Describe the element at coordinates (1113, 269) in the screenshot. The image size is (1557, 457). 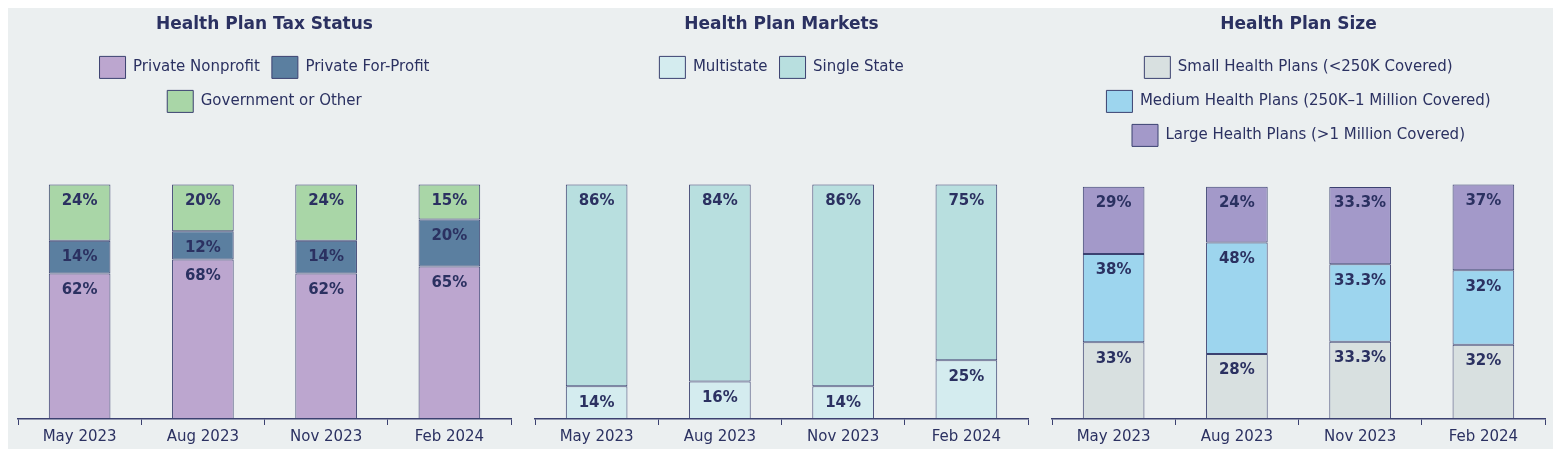
I see `data-label: 38%` at that location.